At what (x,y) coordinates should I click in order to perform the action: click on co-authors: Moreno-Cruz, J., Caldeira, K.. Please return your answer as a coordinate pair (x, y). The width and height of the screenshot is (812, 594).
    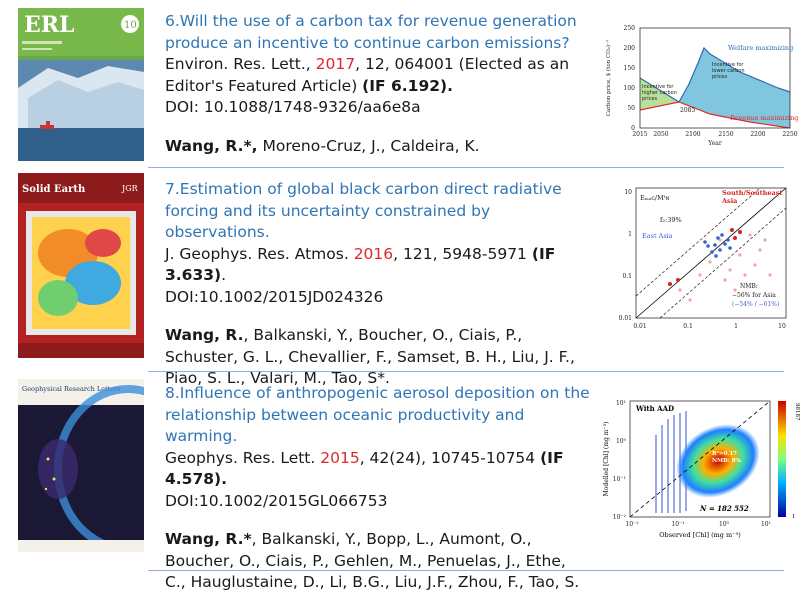
    Looking at the image, I should click on (368, 145).